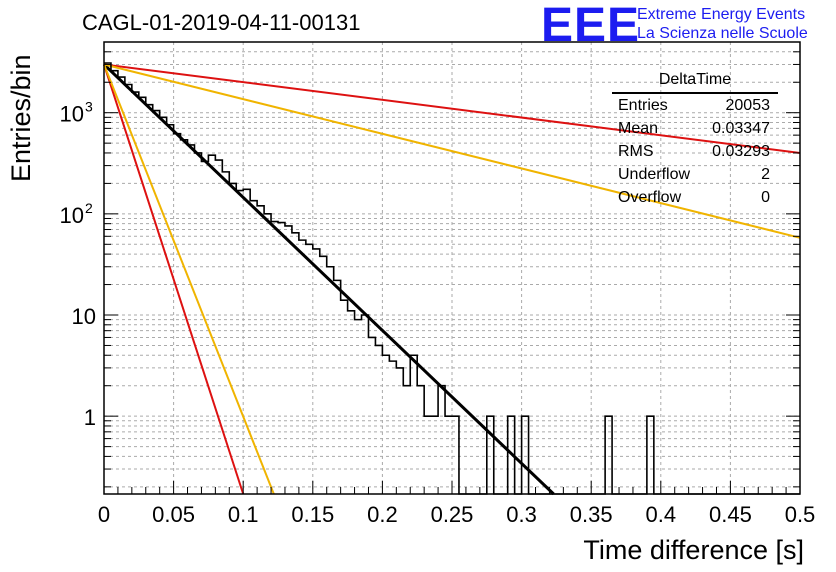 Image resolution: width=836 pixels, height=572 pixels. What do you see at coordinates (695, 197) in the screenshot?
I see `stats-row-overflow: Overflow 0` at bounding box center [695, 197].